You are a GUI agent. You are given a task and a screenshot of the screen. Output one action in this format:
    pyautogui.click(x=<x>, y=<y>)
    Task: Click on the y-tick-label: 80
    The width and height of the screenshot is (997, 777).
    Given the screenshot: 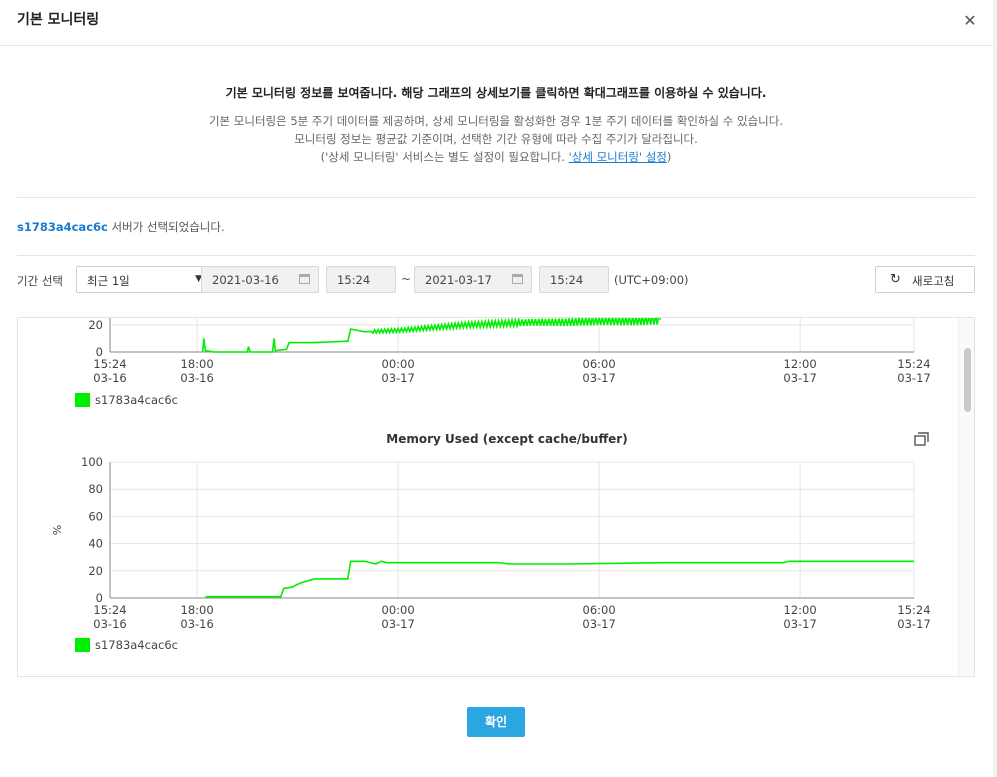 What is the action you would take?
    pyautogui.click(x=95, y=489)
    